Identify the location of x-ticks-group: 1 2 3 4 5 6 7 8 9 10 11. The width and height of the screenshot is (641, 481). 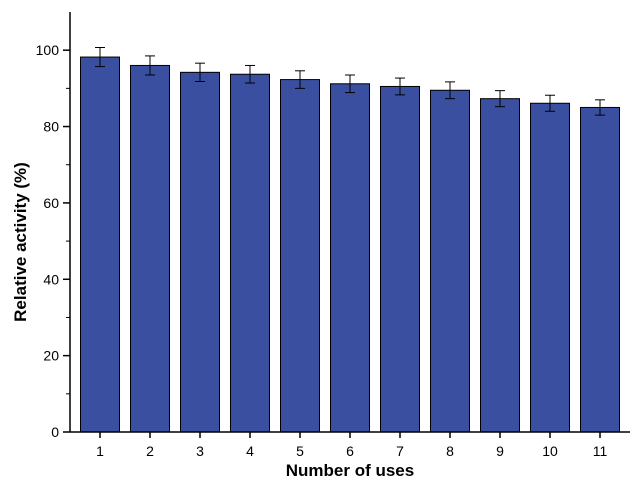
(351, 445).